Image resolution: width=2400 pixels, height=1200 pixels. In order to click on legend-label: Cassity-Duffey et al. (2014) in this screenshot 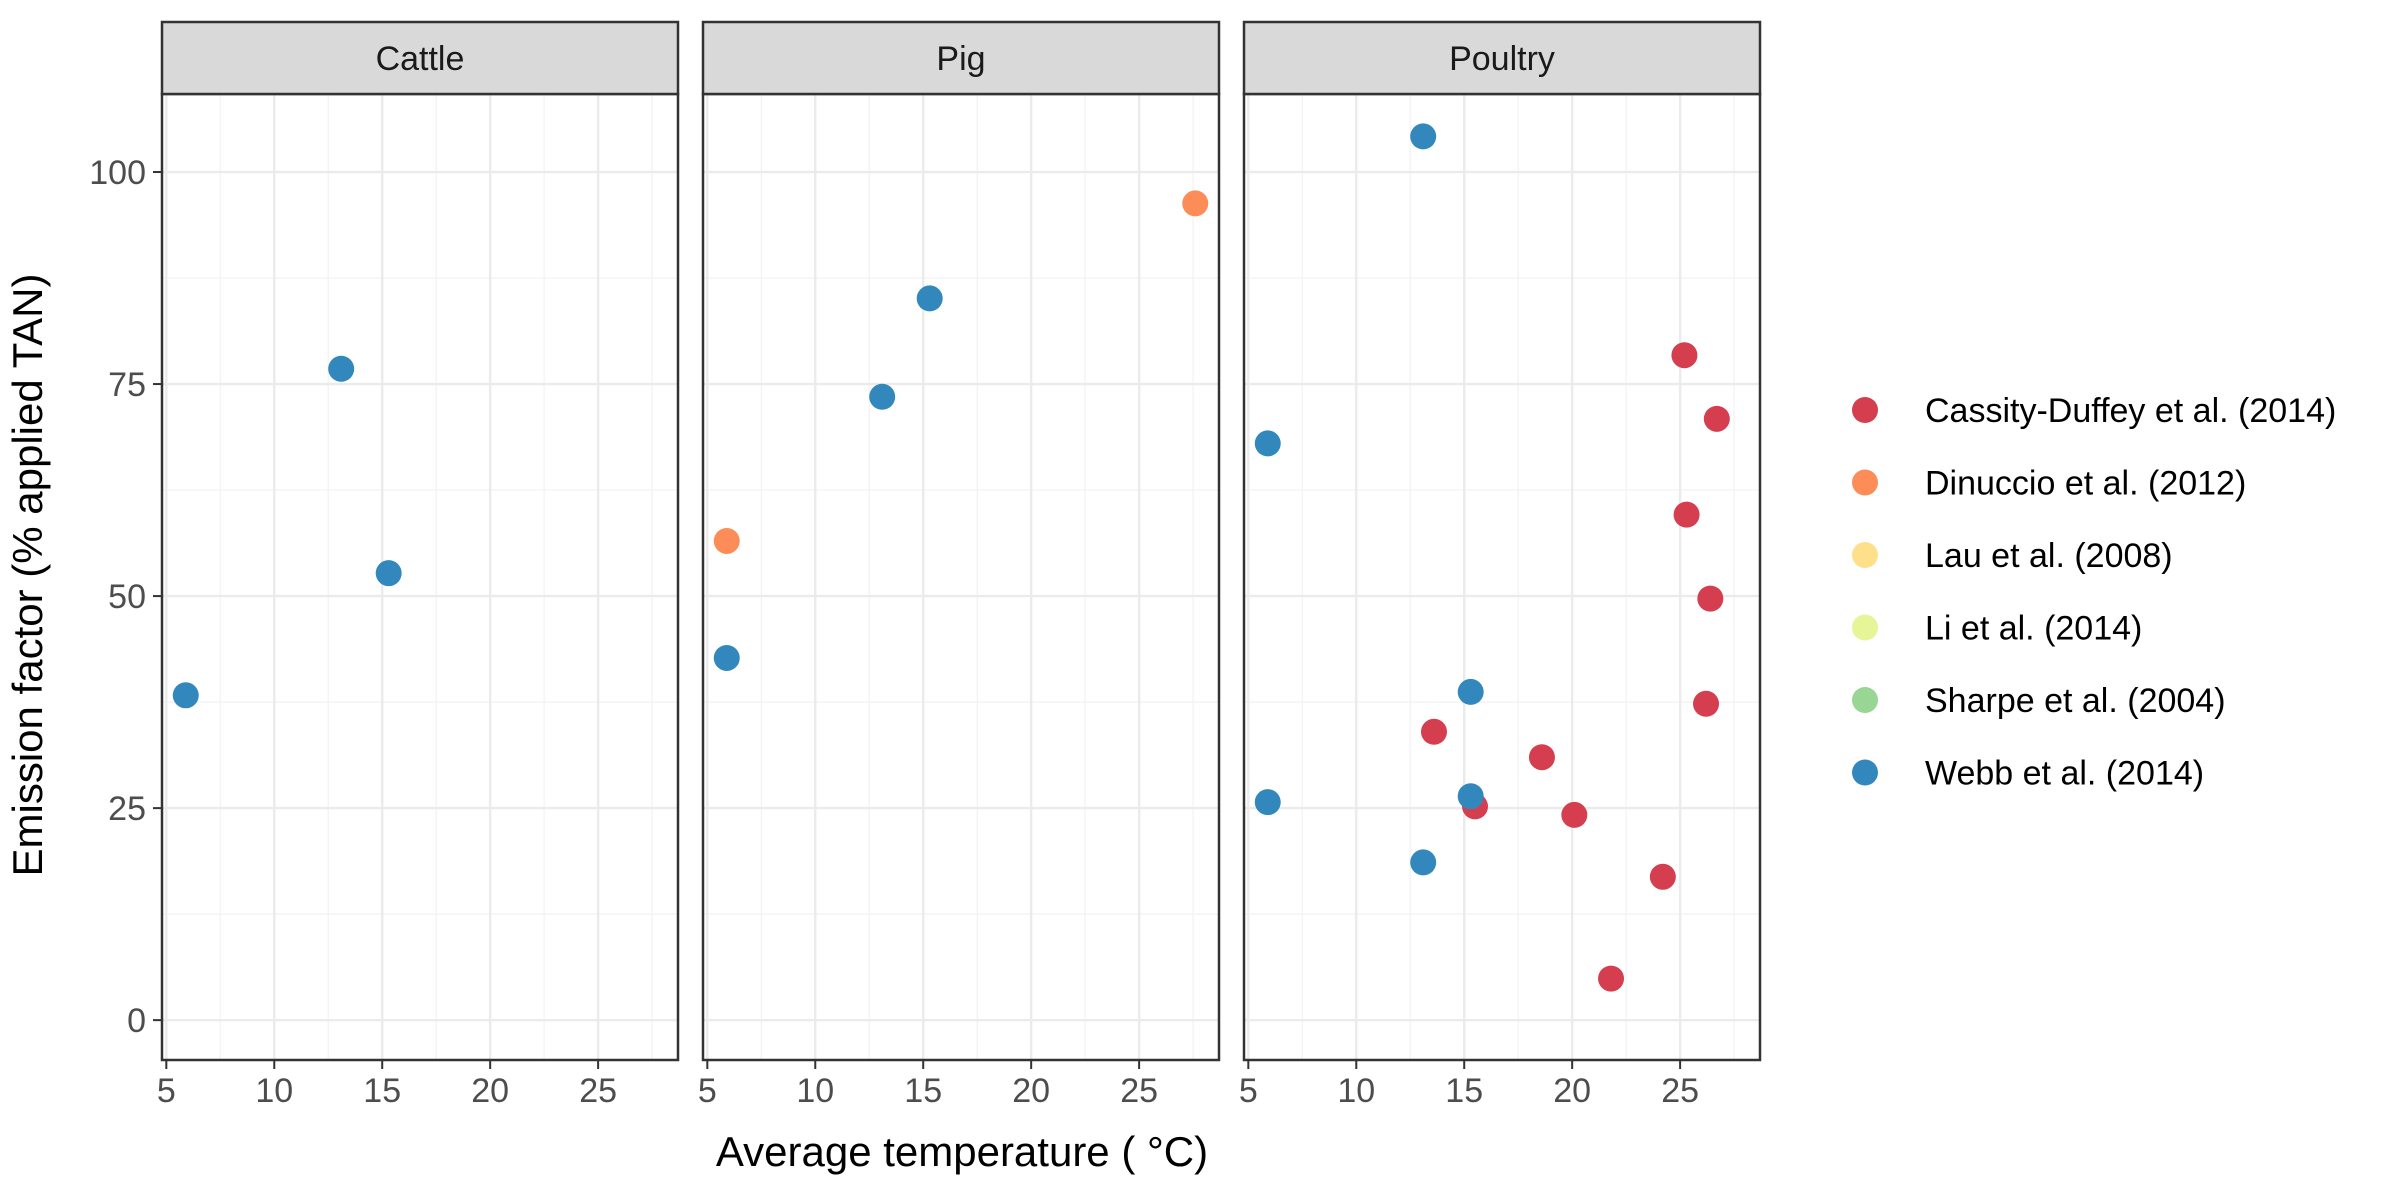, I will do `click(2130, 411)`.